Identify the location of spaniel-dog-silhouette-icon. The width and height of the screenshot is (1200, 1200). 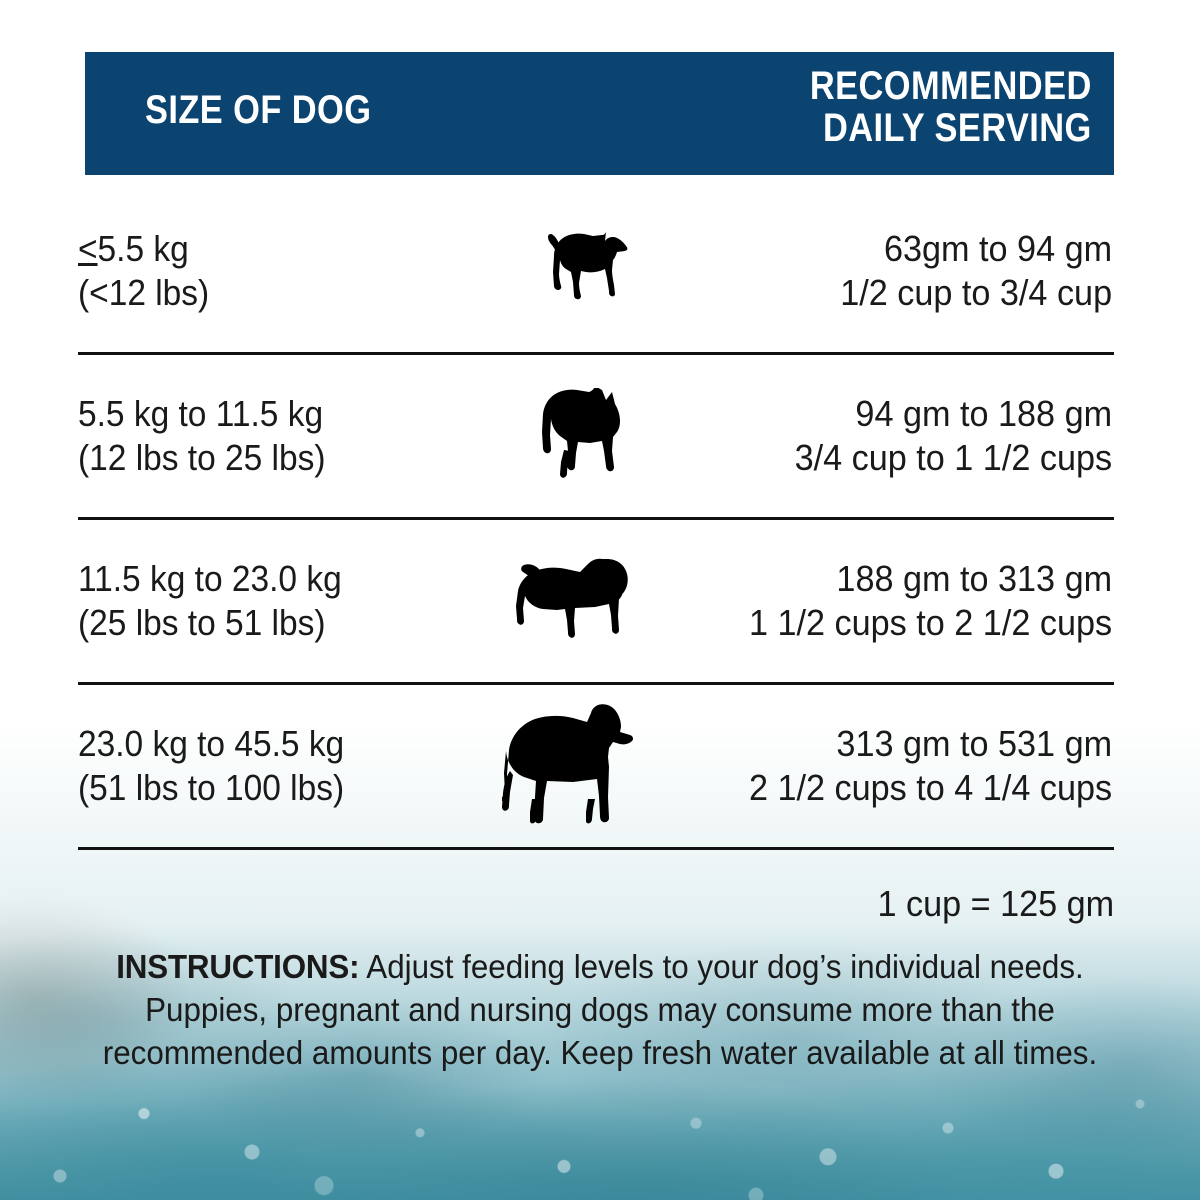
(570, 597).